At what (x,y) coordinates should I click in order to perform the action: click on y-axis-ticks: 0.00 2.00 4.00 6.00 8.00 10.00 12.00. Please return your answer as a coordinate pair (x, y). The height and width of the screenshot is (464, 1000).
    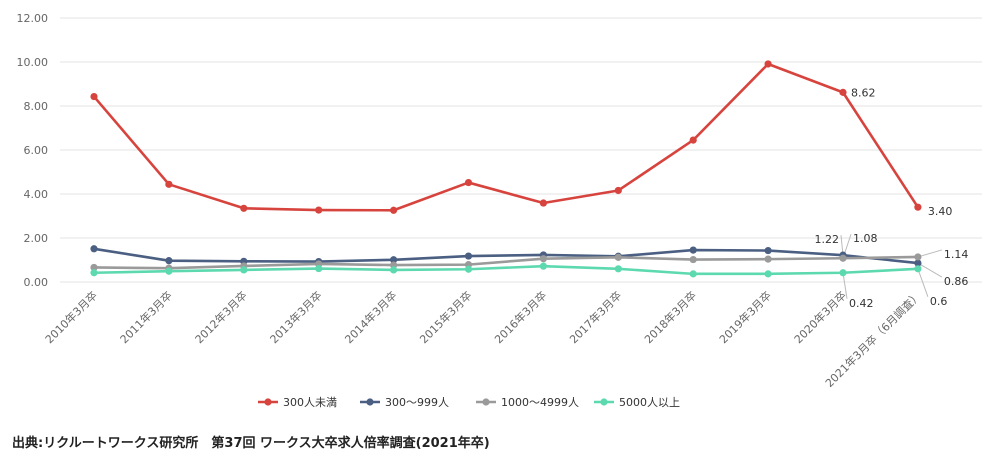
    Looking at the image, I should click on (33, 150).